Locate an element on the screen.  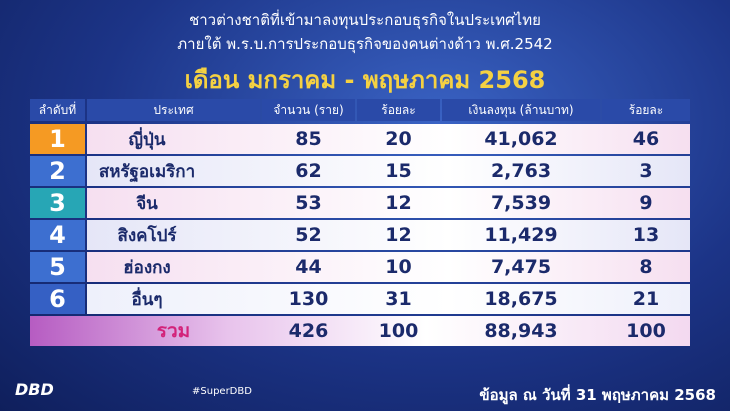
column-header: เงินลงทุน (ล้านบาท) is located at coordinates (521, 110).